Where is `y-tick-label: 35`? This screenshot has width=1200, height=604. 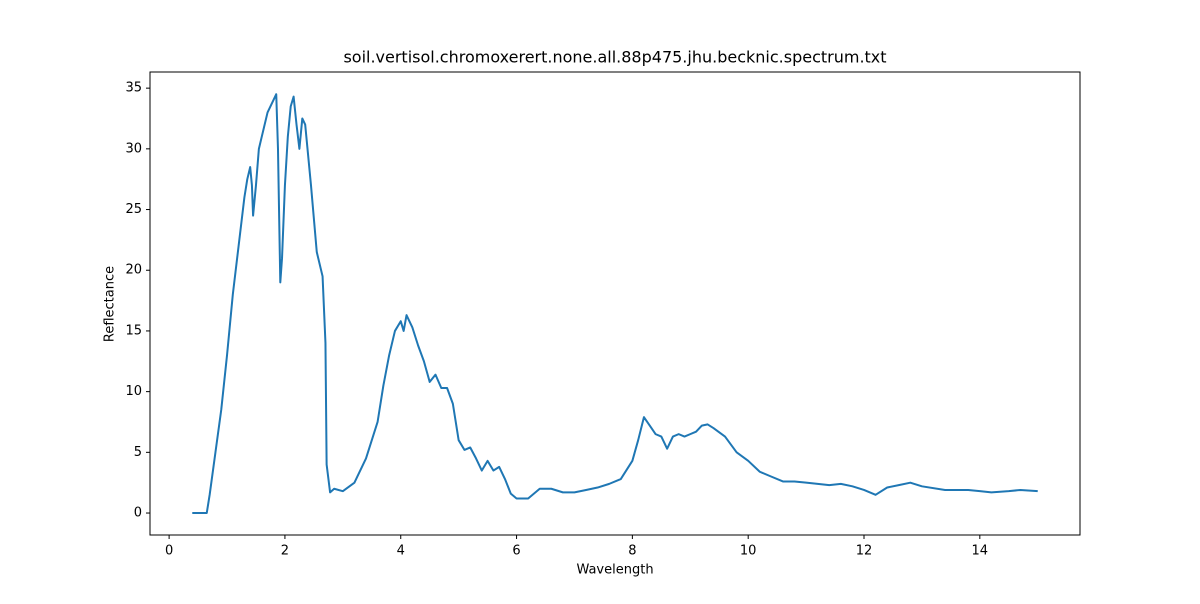
y-tick-label: 35 is located at coordinates (133, 88).